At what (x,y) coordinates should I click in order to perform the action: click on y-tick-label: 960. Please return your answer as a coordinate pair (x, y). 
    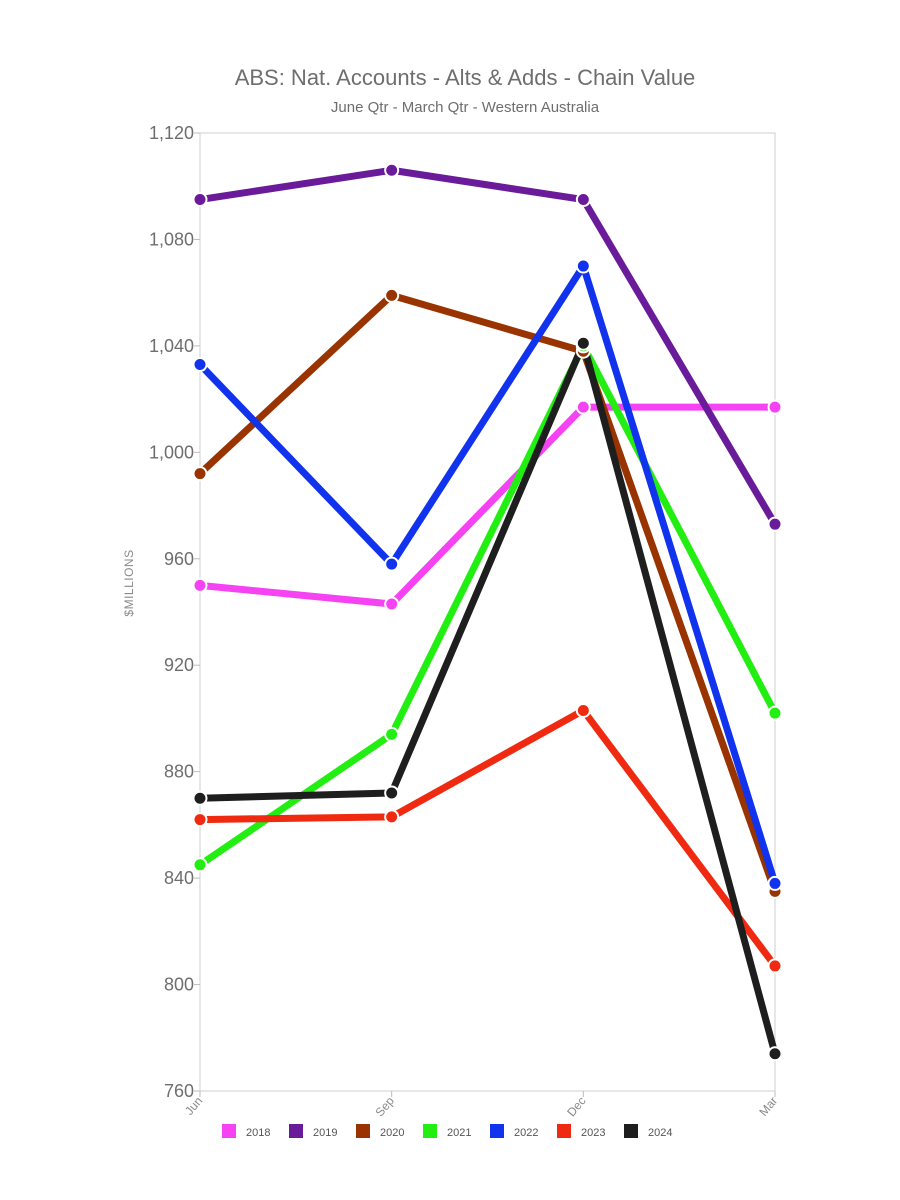
    Looking at the image, I should click on (179, 559).